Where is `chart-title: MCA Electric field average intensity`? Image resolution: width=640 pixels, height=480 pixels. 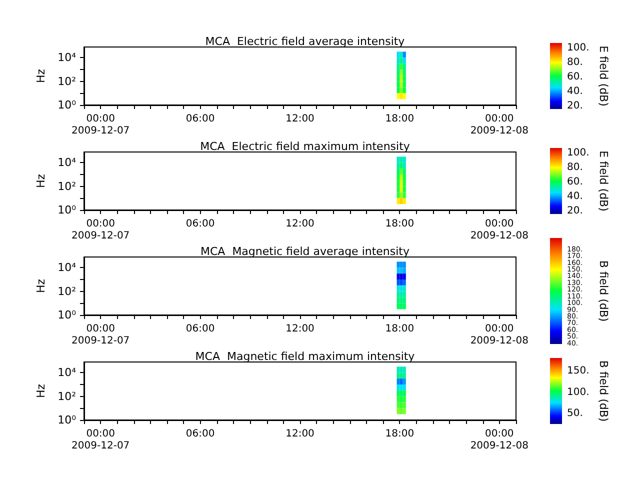
chart-title: MCA Electric field average intensity is located at coordinates (305, 41).